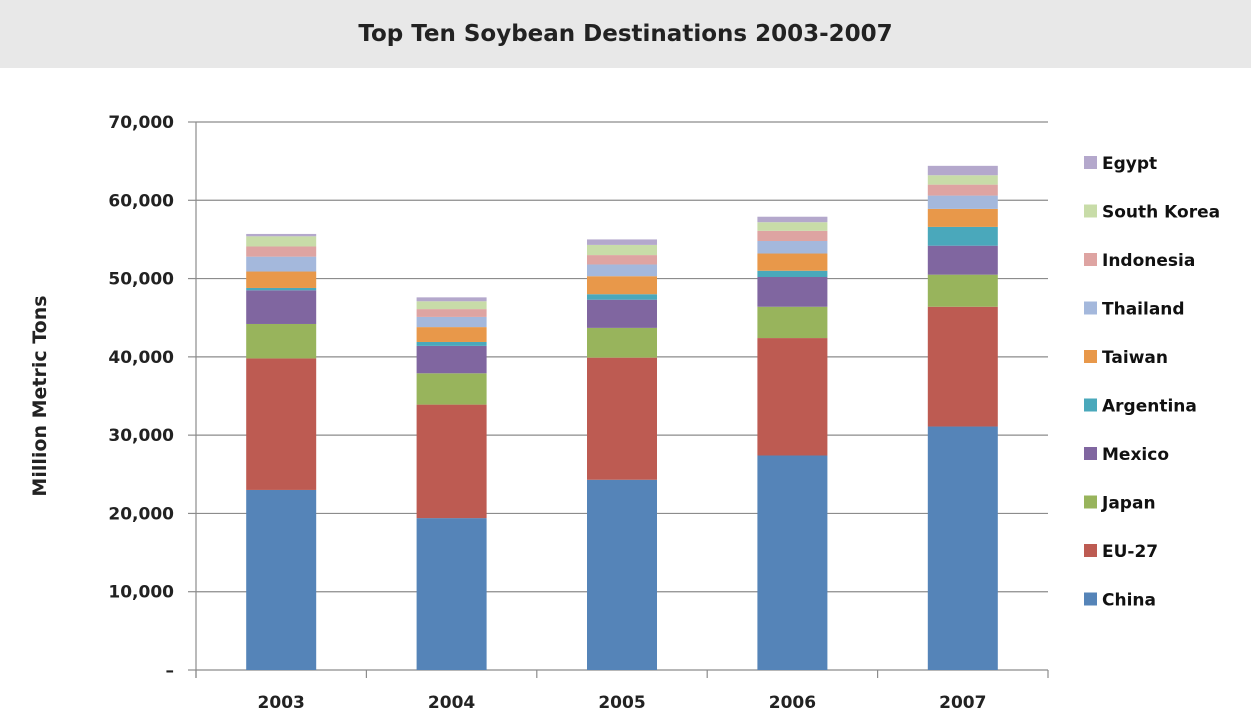 This screenshot has width=1251, height=720. What do you see at coordinates (281, 235) in the screenshot?
I see `bar-segment-egypt-2003` at bounding box center [281, 235].